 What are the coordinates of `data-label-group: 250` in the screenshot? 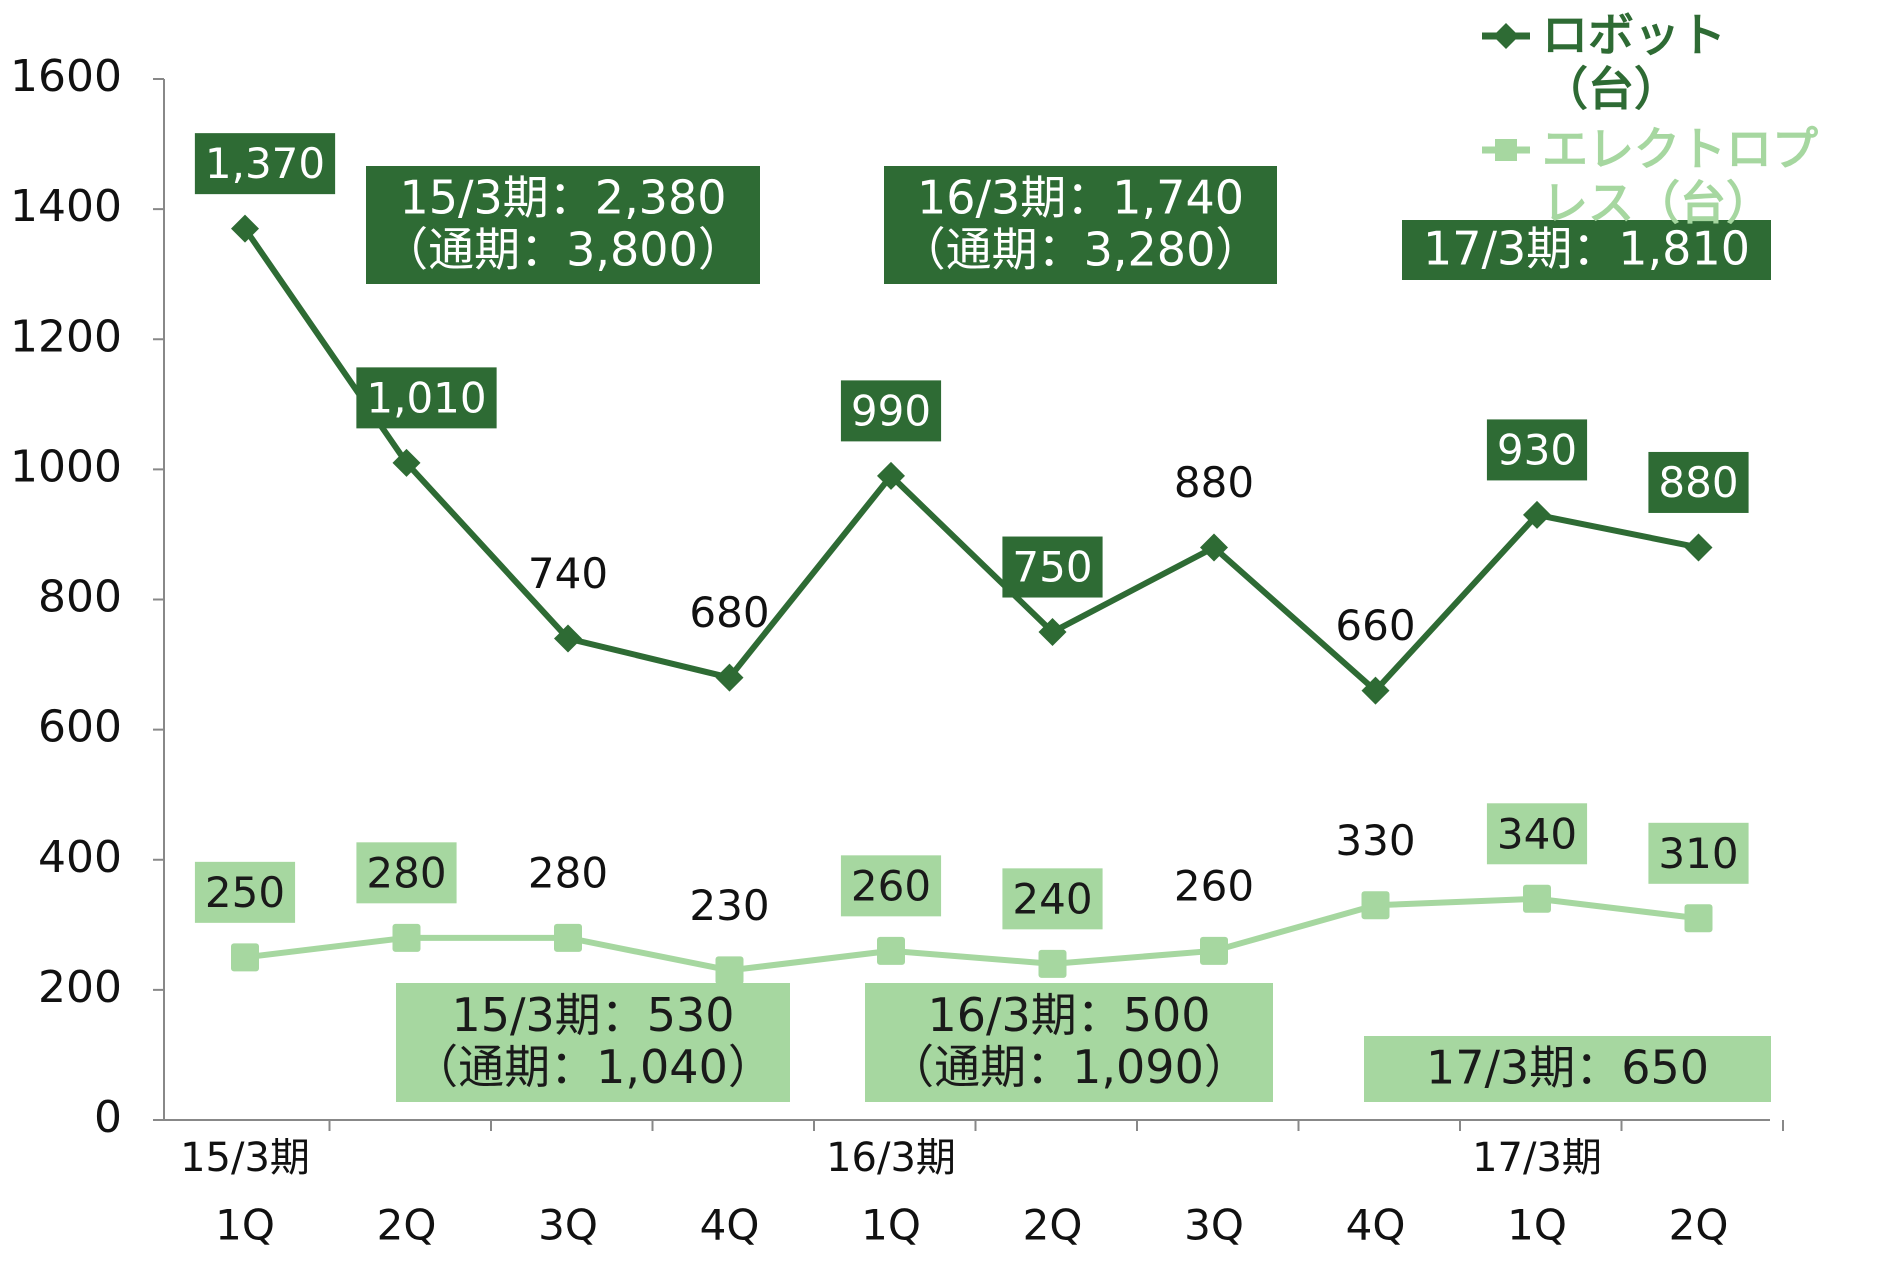 It's located at (245, 892).